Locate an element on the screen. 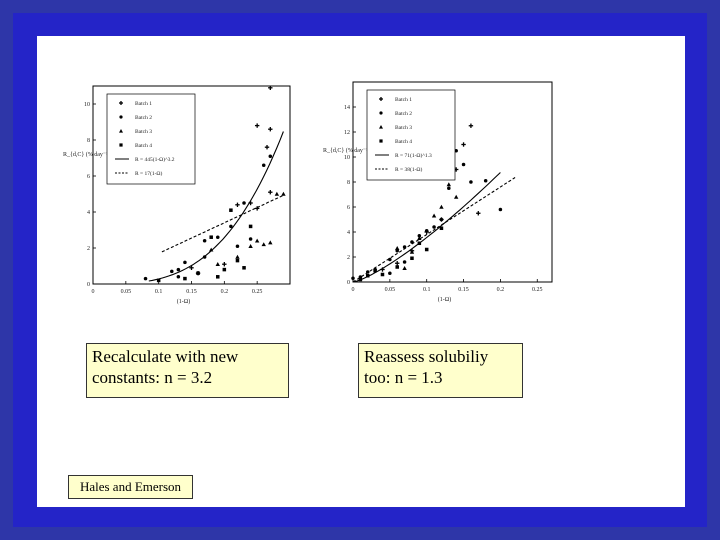  left-legend-label: R = 445(1-Ω)^3.2 is located at coordinates (155, 159).